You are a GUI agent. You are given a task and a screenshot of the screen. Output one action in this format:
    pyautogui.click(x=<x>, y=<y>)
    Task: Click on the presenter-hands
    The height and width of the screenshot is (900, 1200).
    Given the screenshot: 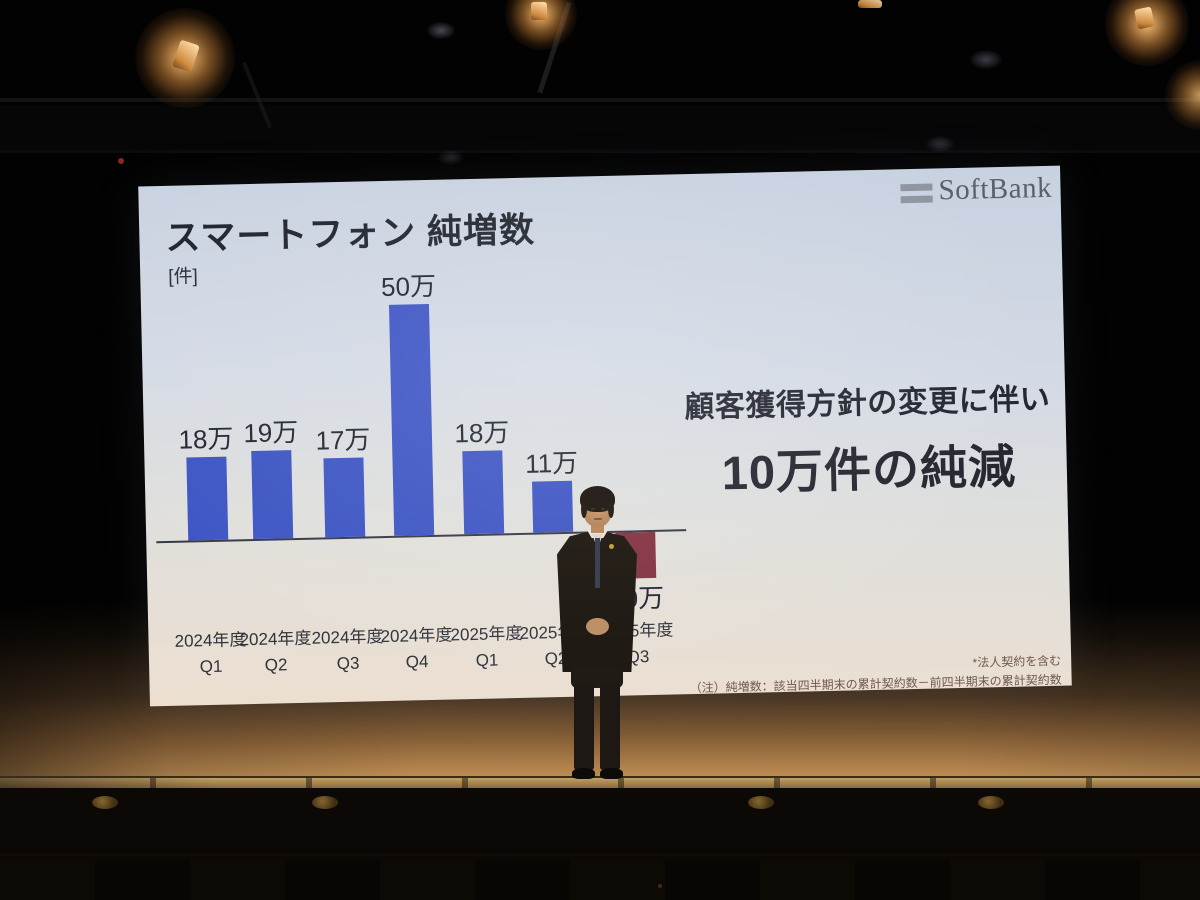 What is the action you would take?
    pyautogui.click(x=597, y=626)
    